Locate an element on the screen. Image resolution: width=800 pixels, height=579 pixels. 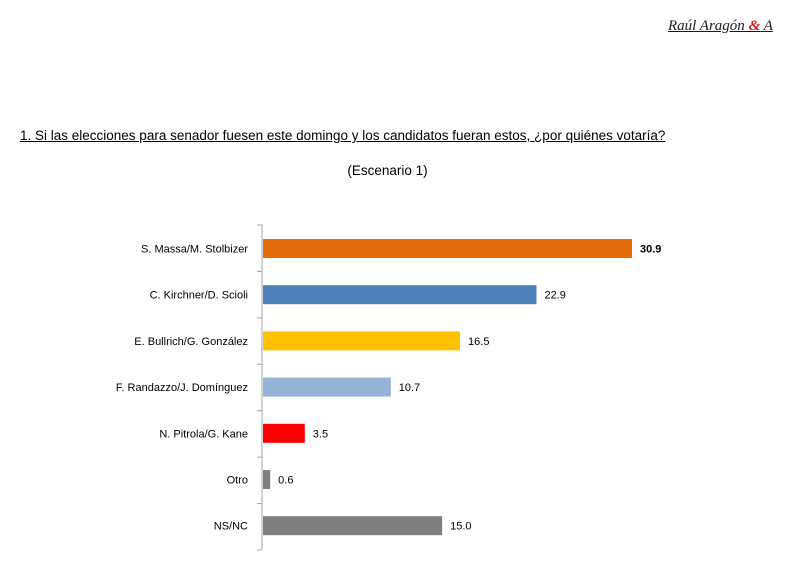
value-label: 15.0 is located at coordinates (460, 527).